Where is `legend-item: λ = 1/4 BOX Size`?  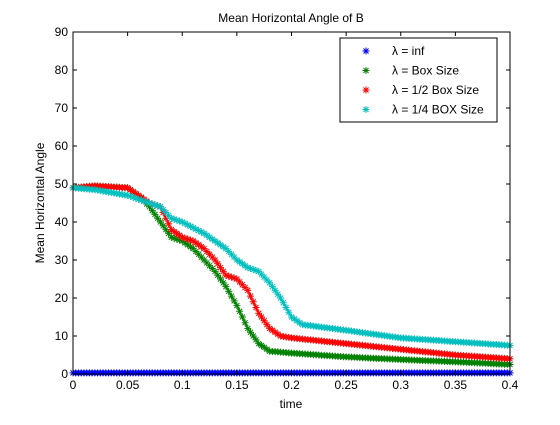 legend-item: λ = 1/4 BOX Size is located at coordinates (423, 110).